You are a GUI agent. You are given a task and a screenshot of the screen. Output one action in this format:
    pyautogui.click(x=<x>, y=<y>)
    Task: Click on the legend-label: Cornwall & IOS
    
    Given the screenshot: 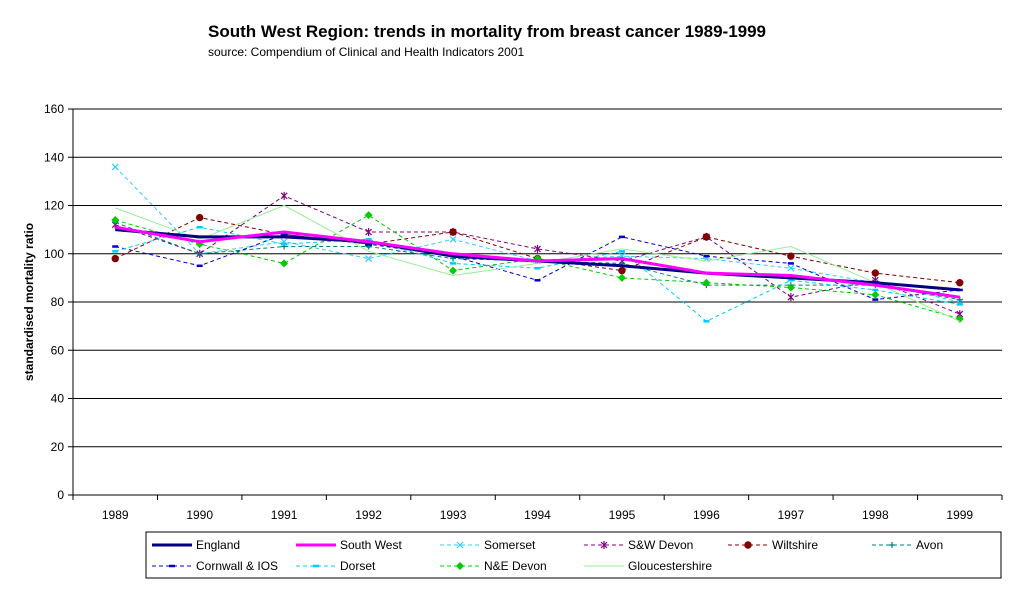 What is the action you would take?
    pyautogui.click(x=237, y=566)
    